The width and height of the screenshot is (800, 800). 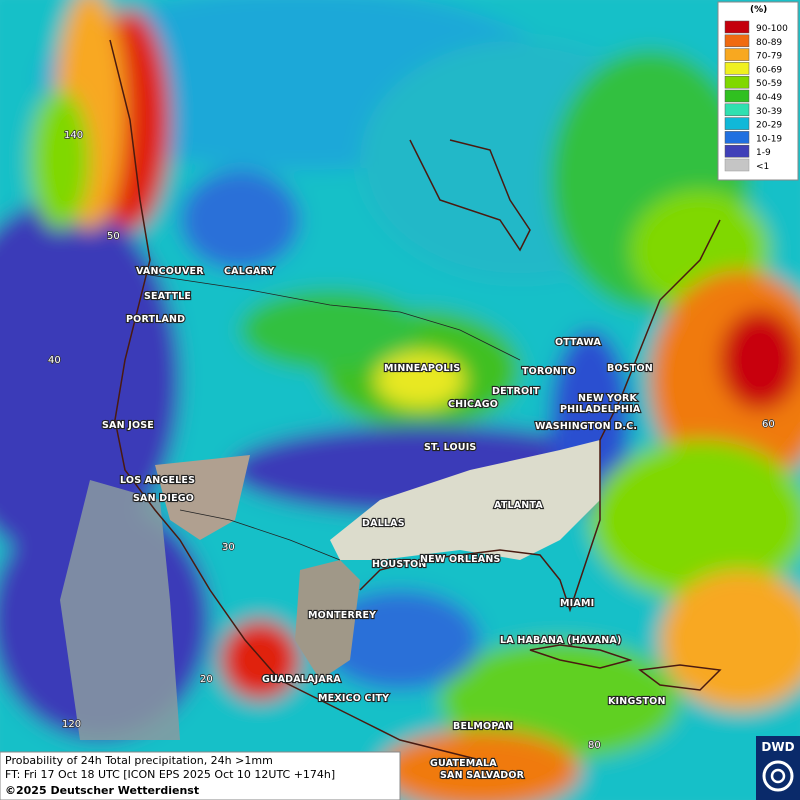 I want to click on legend-label: 40-49, so click(x=769, y=98).